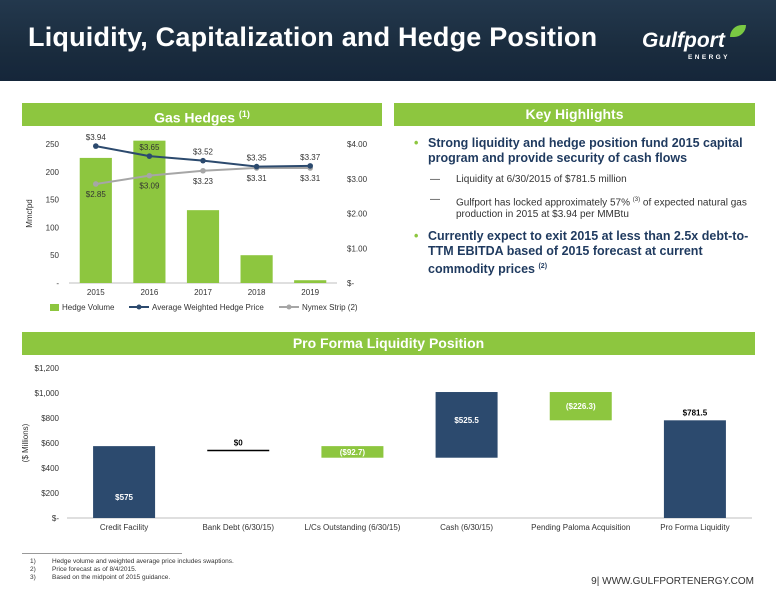 The width and height of the screenshot is (776, 600). I want to click on y2-tick-label: $3.00, so click(357, 179).